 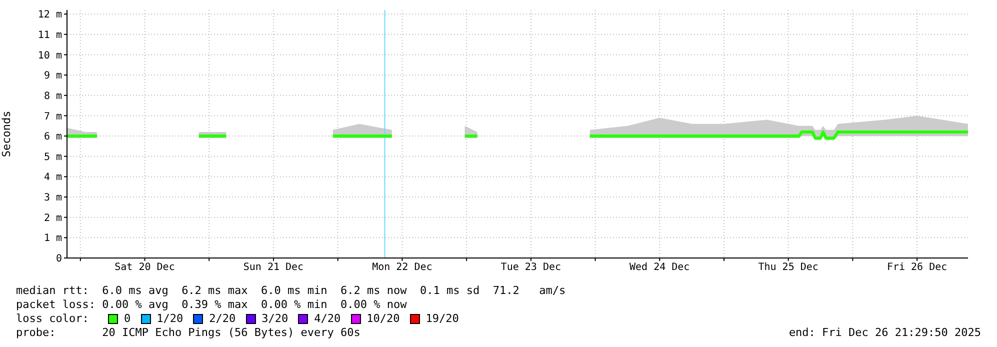 What do you see at coordinates (442, 319) in the screenshot?
I see `legend-label: 19/20` at bounding box center [442, 319].